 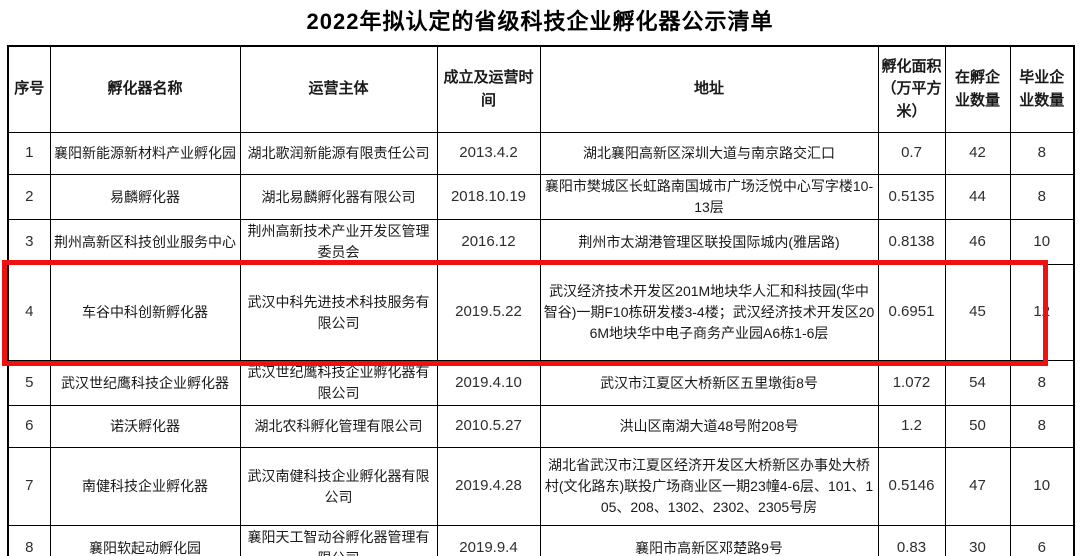 What do you see at coordinates (338, 242) in the screenshot?
I see `table-cell: 荆州高新技术产业开发区管理委员会` at bounding box center [338, 242].